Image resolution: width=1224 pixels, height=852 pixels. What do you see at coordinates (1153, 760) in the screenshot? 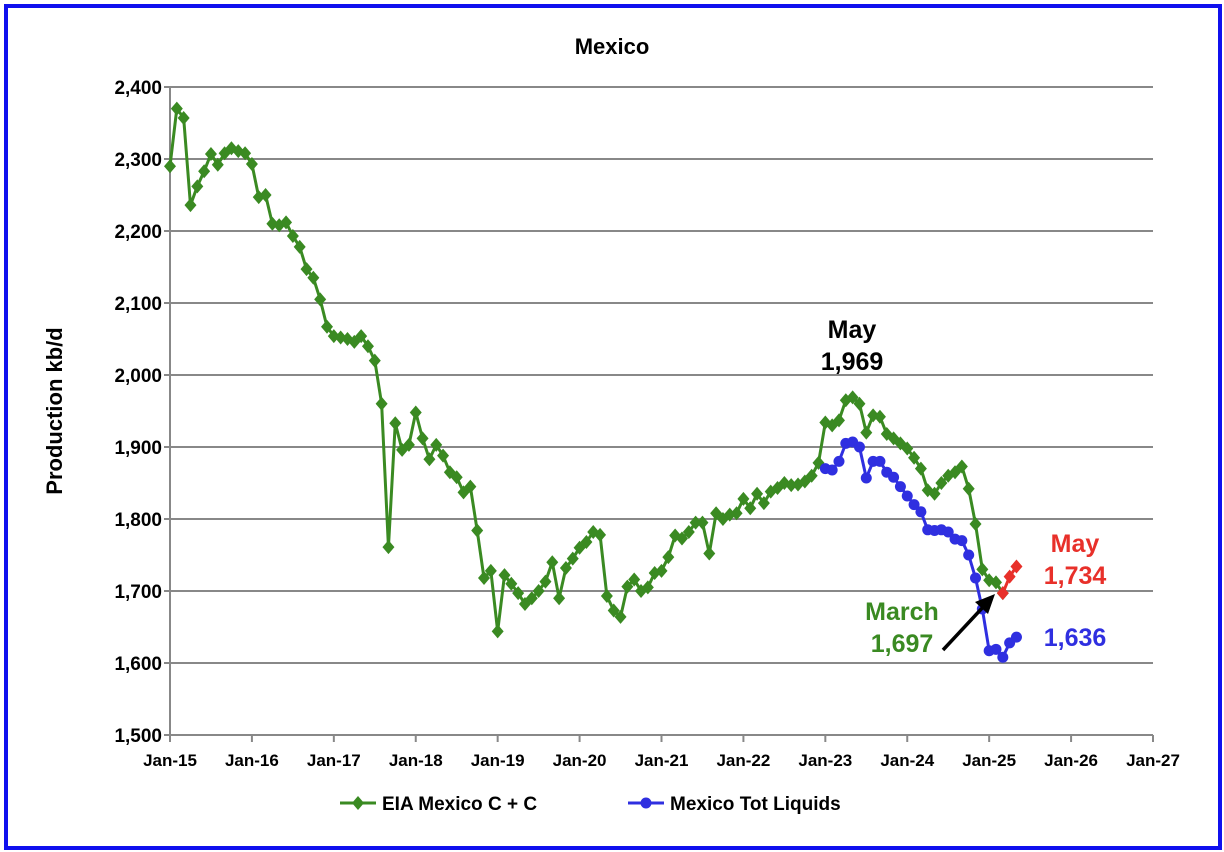
I see `x-tick-label: Jan-27` at bounding box center [1153, 760].